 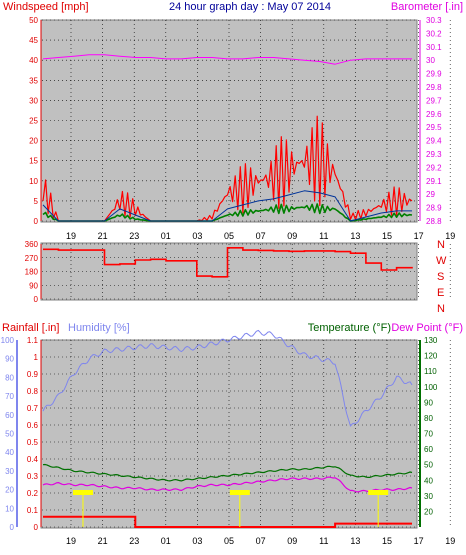 I want to click on rain-tick-label: 0.3, so click(x=33, y=476).